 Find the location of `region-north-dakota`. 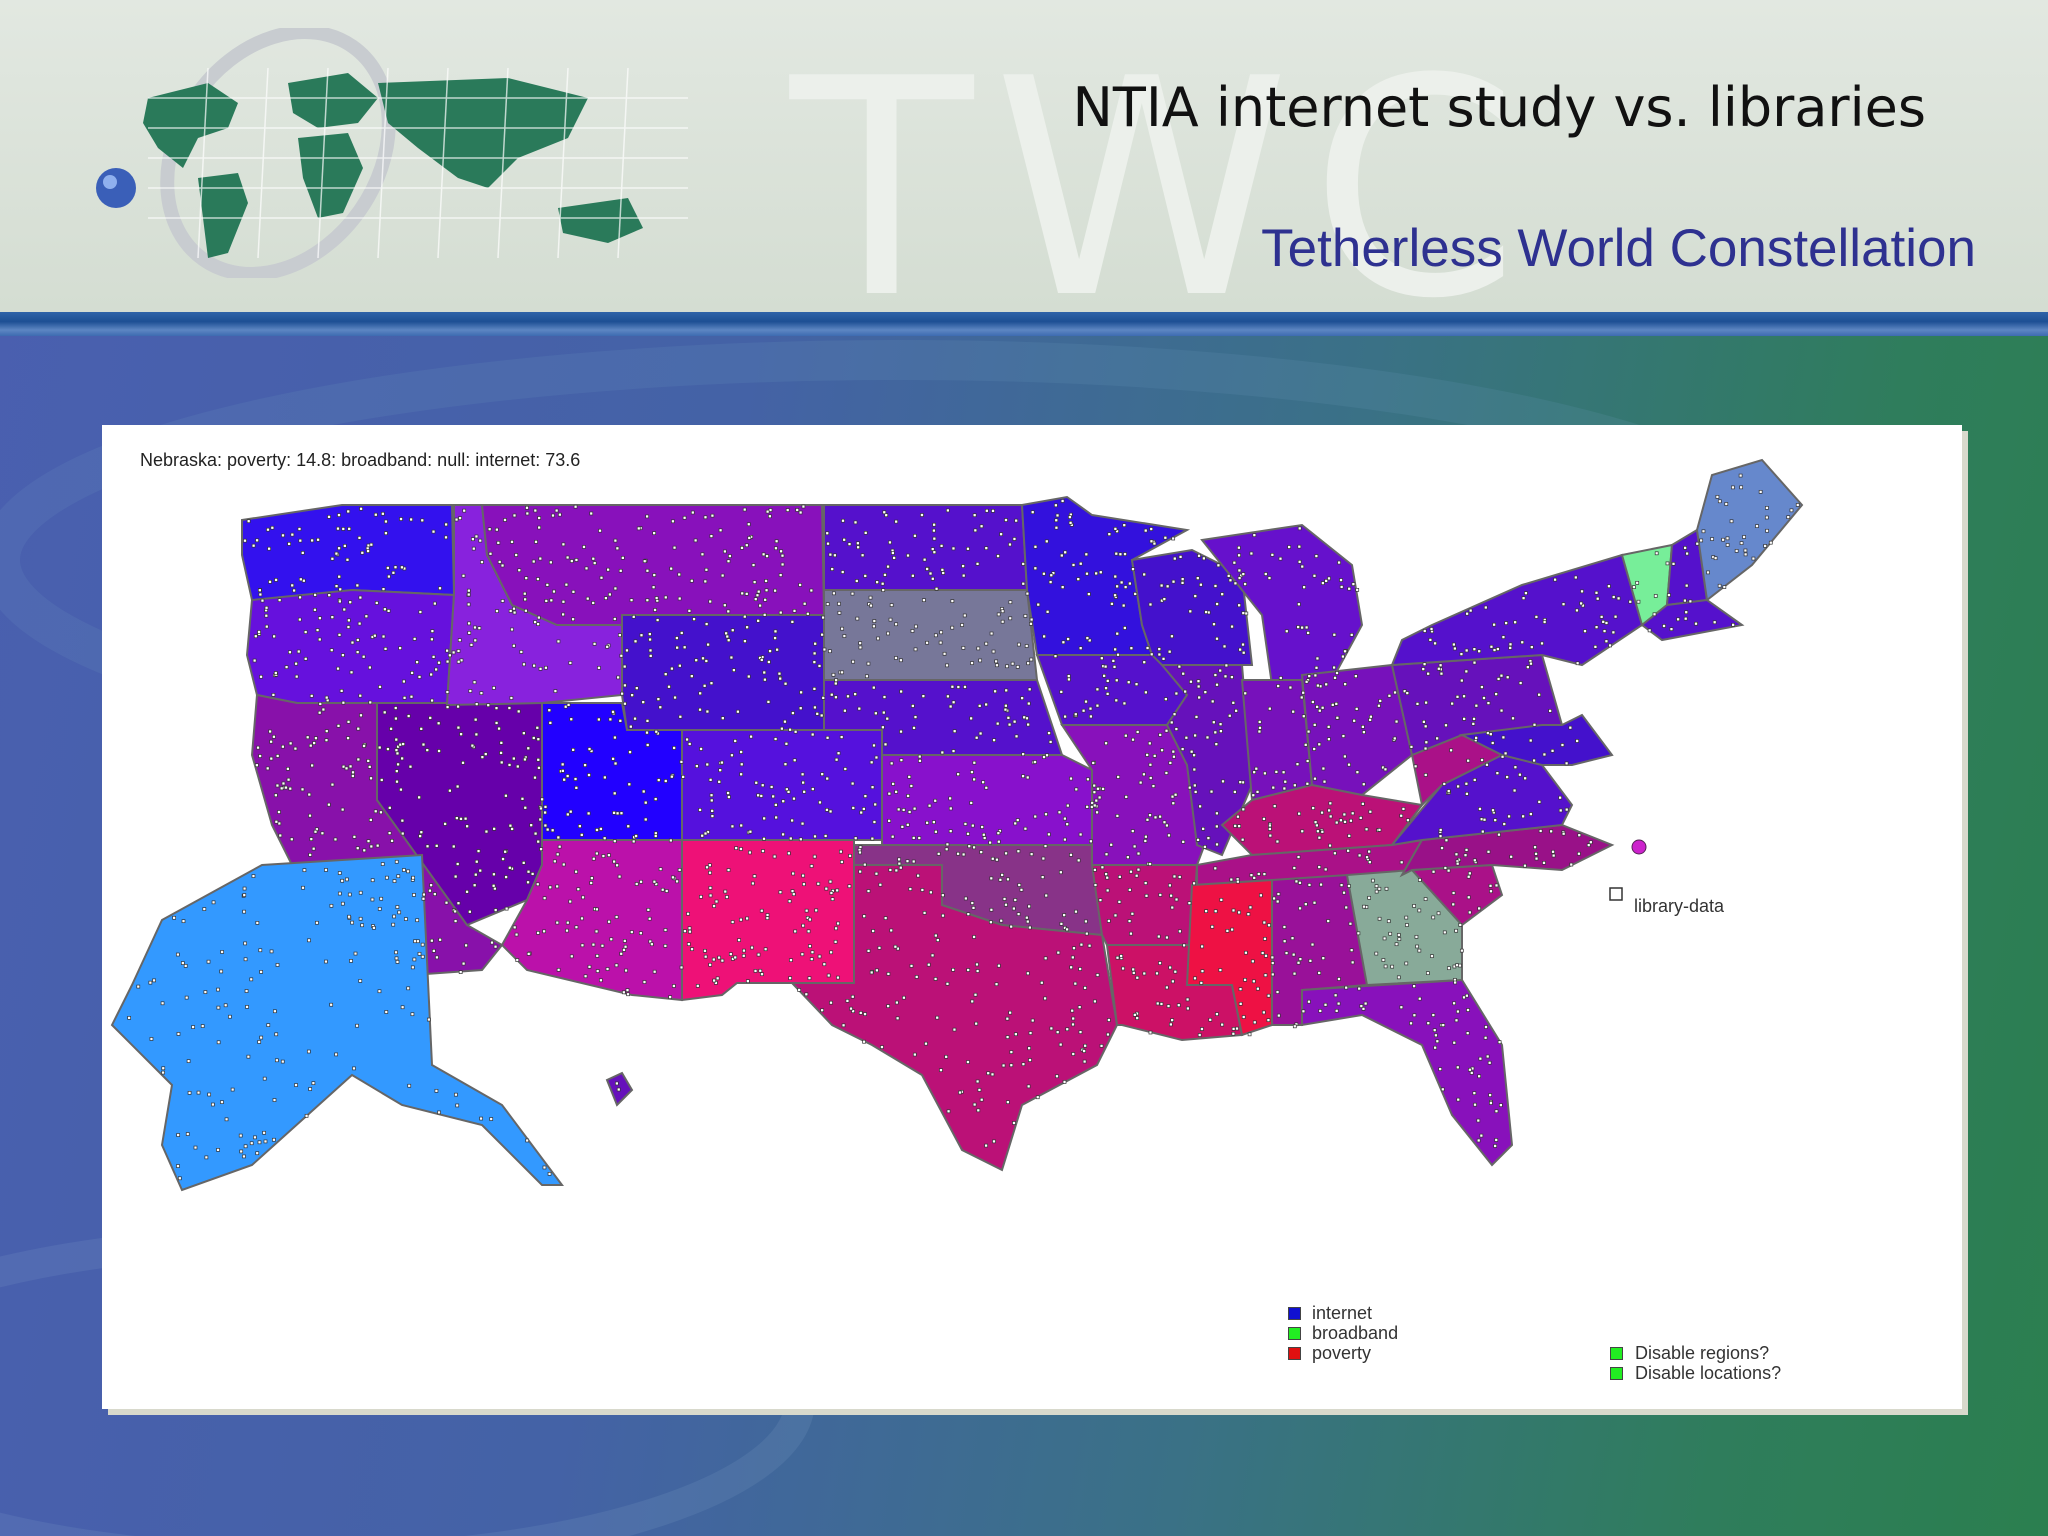

region-north-dakota is located at coordinates (926, 547).